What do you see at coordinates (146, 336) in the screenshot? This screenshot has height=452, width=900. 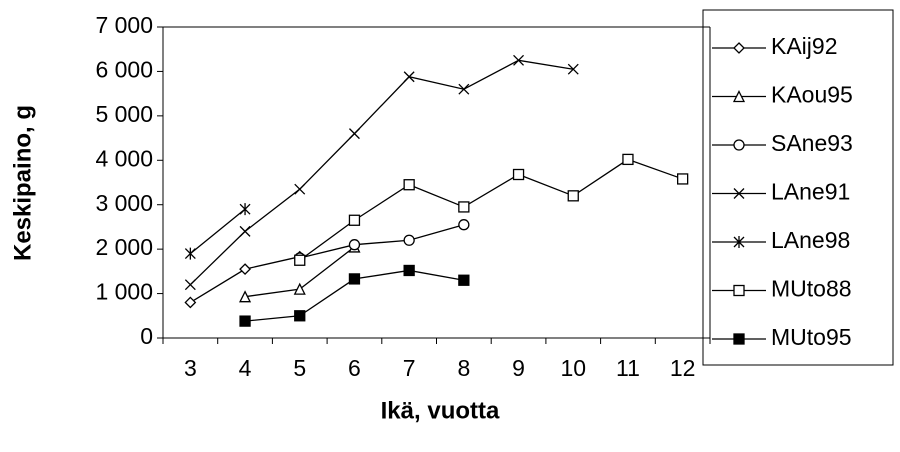 I see `y-tick-label: 0` at bounding box center [146, 336].